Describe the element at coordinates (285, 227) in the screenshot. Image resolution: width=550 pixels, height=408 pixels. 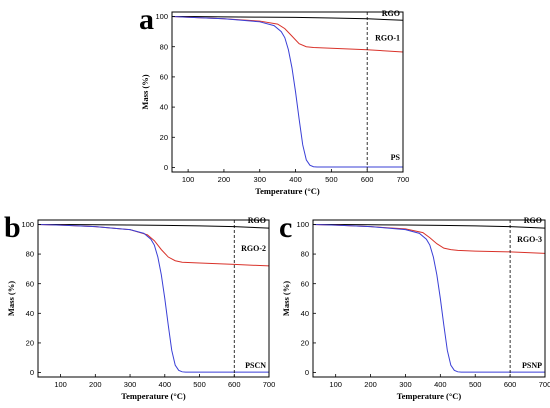
I see `panel-letter: c` at that location.